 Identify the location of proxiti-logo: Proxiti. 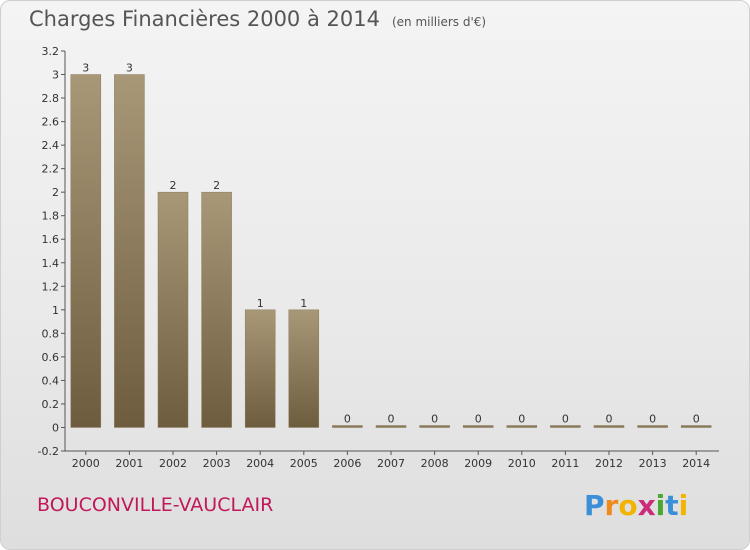
(636, 505).